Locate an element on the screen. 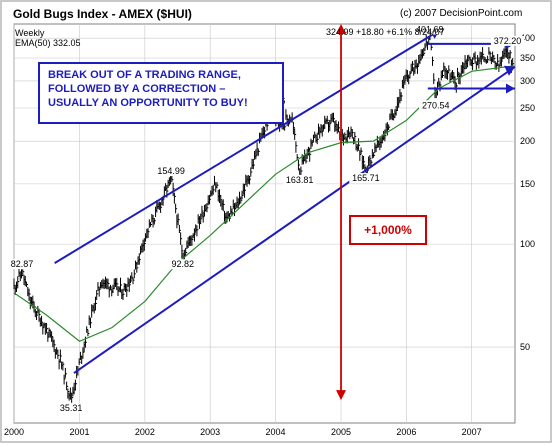  y-tick-label: 50 is located at coordinates (525, 347).